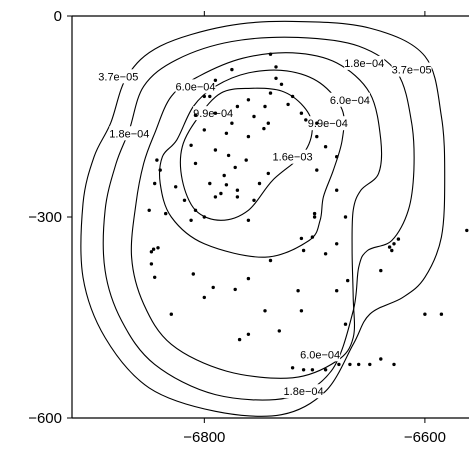  What do you see at coordinates (45, 418) in the screenshot?
I see `y-tick-label: −600` at bounding box center [45, 418].